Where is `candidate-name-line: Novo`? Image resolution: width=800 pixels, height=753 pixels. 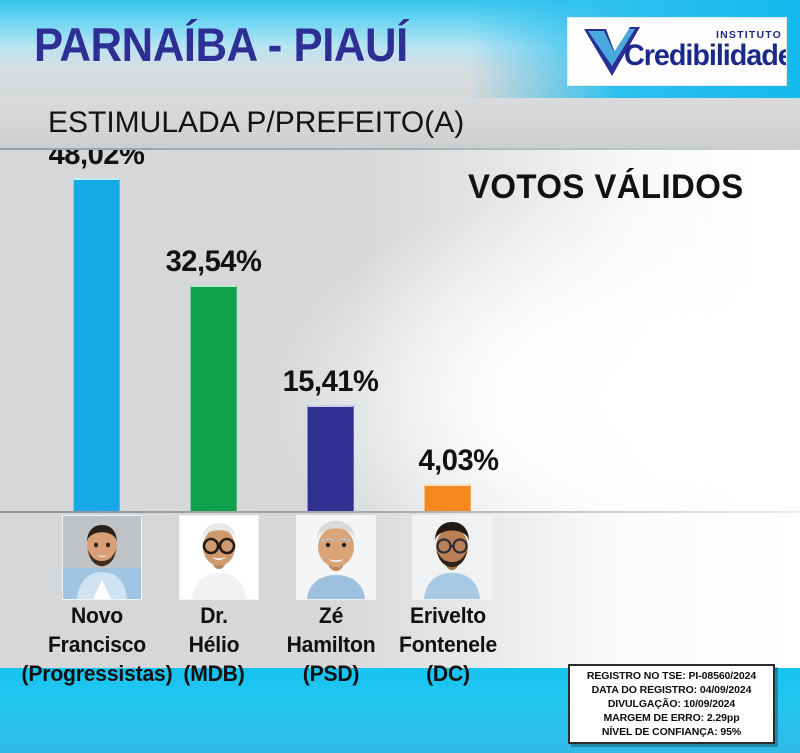 candidate-name-line: Novo is located at coordinates (96, 615).